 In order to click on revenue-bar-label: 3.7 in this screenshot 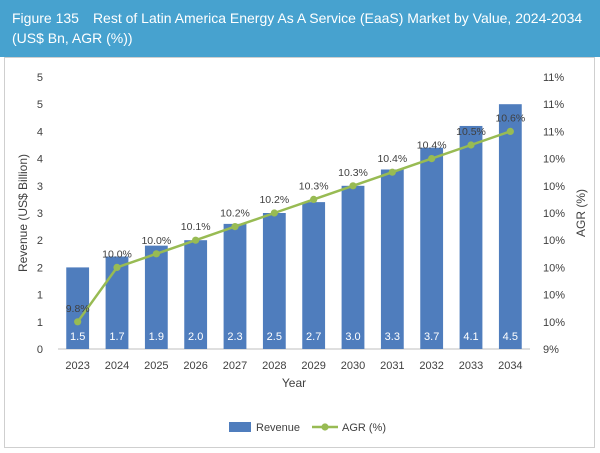, I will do `click(431, 337)`.